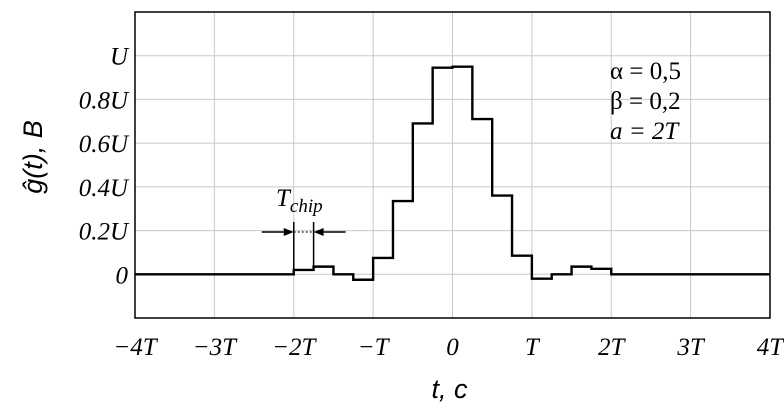 The height and width of the screenshot is (407, 784). I want to click on x-tick-label: 2T, so click(612, 347).